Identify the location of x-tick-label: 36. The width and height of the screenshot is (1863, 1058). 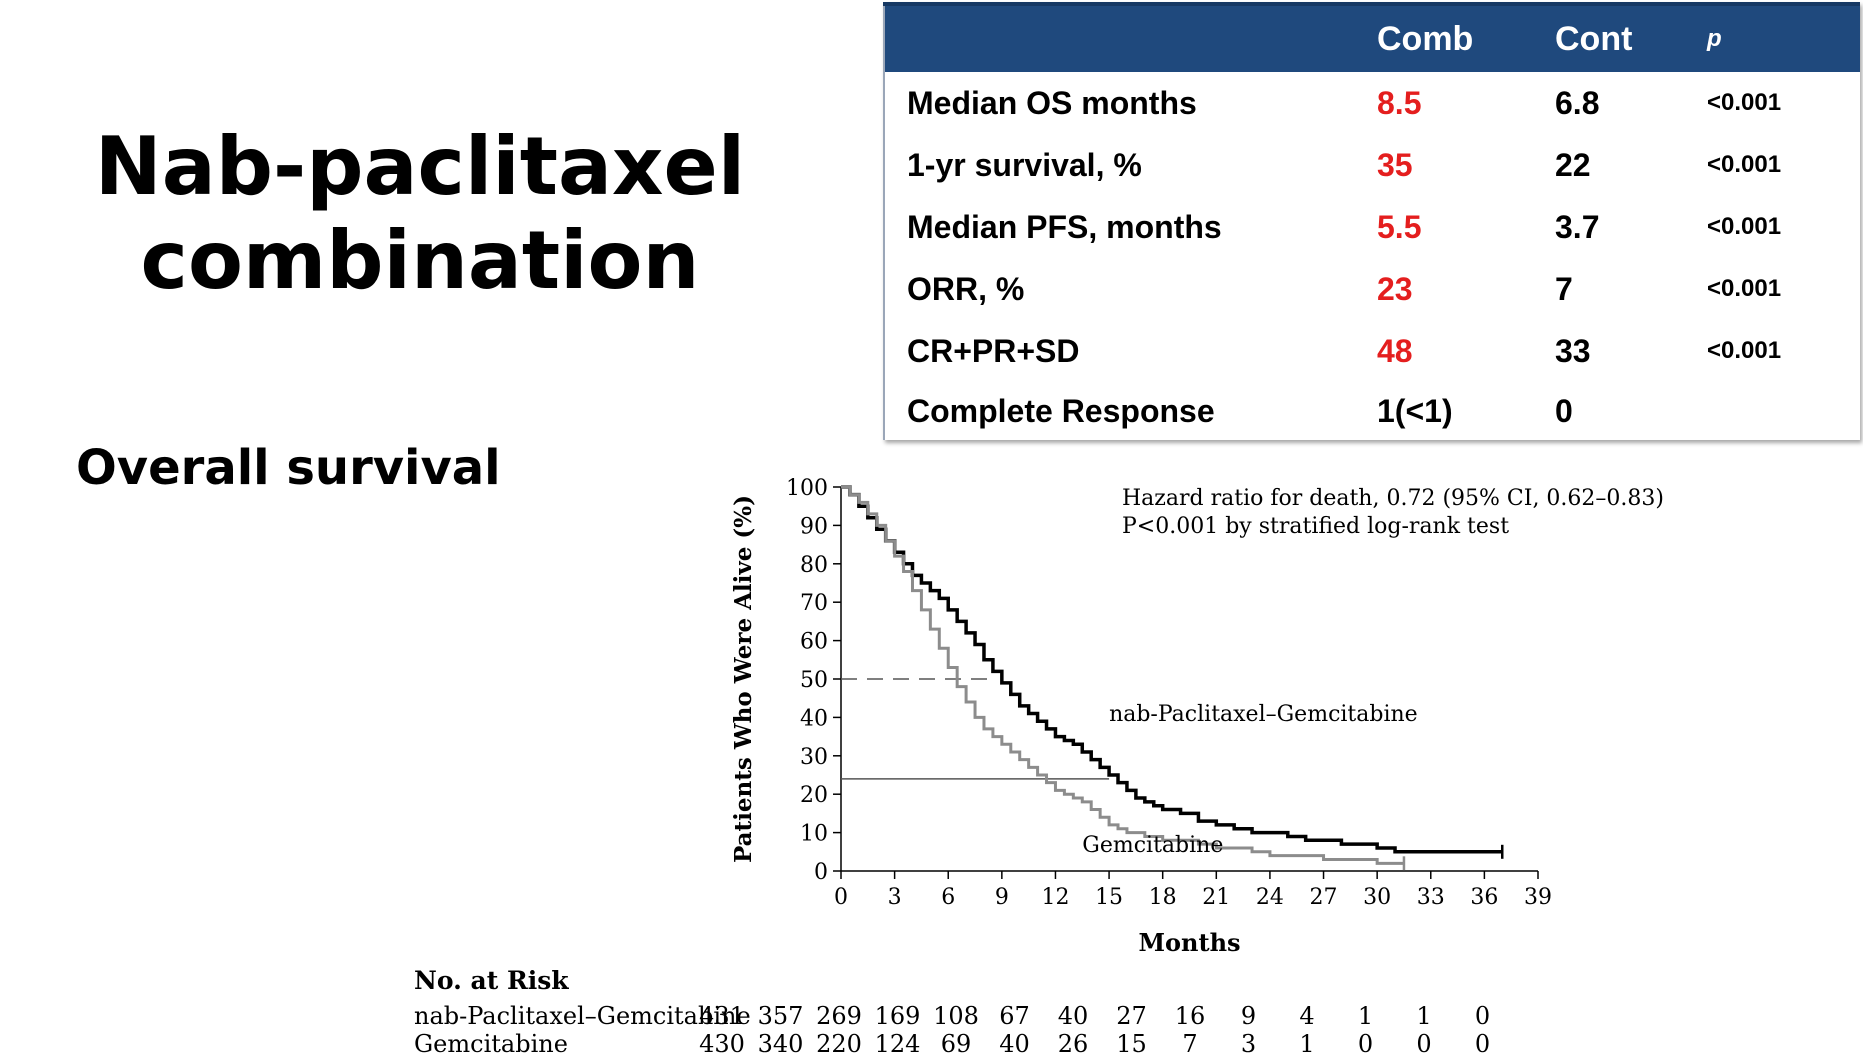
(1484, 897).